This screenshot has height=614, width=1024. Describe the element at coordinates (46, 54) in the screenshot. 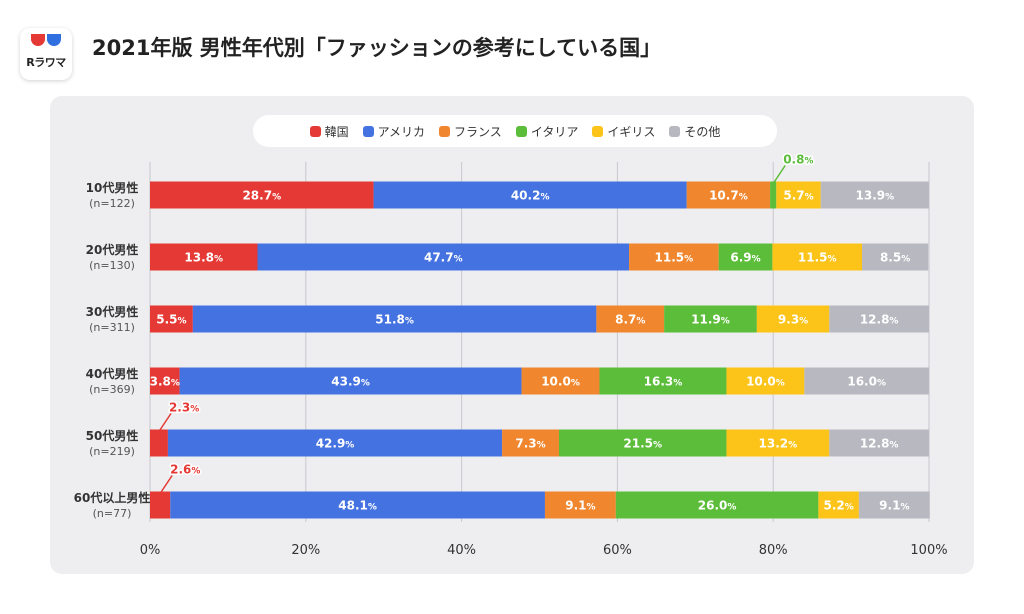

I see `brand-logo: Rラワマ` at that location.